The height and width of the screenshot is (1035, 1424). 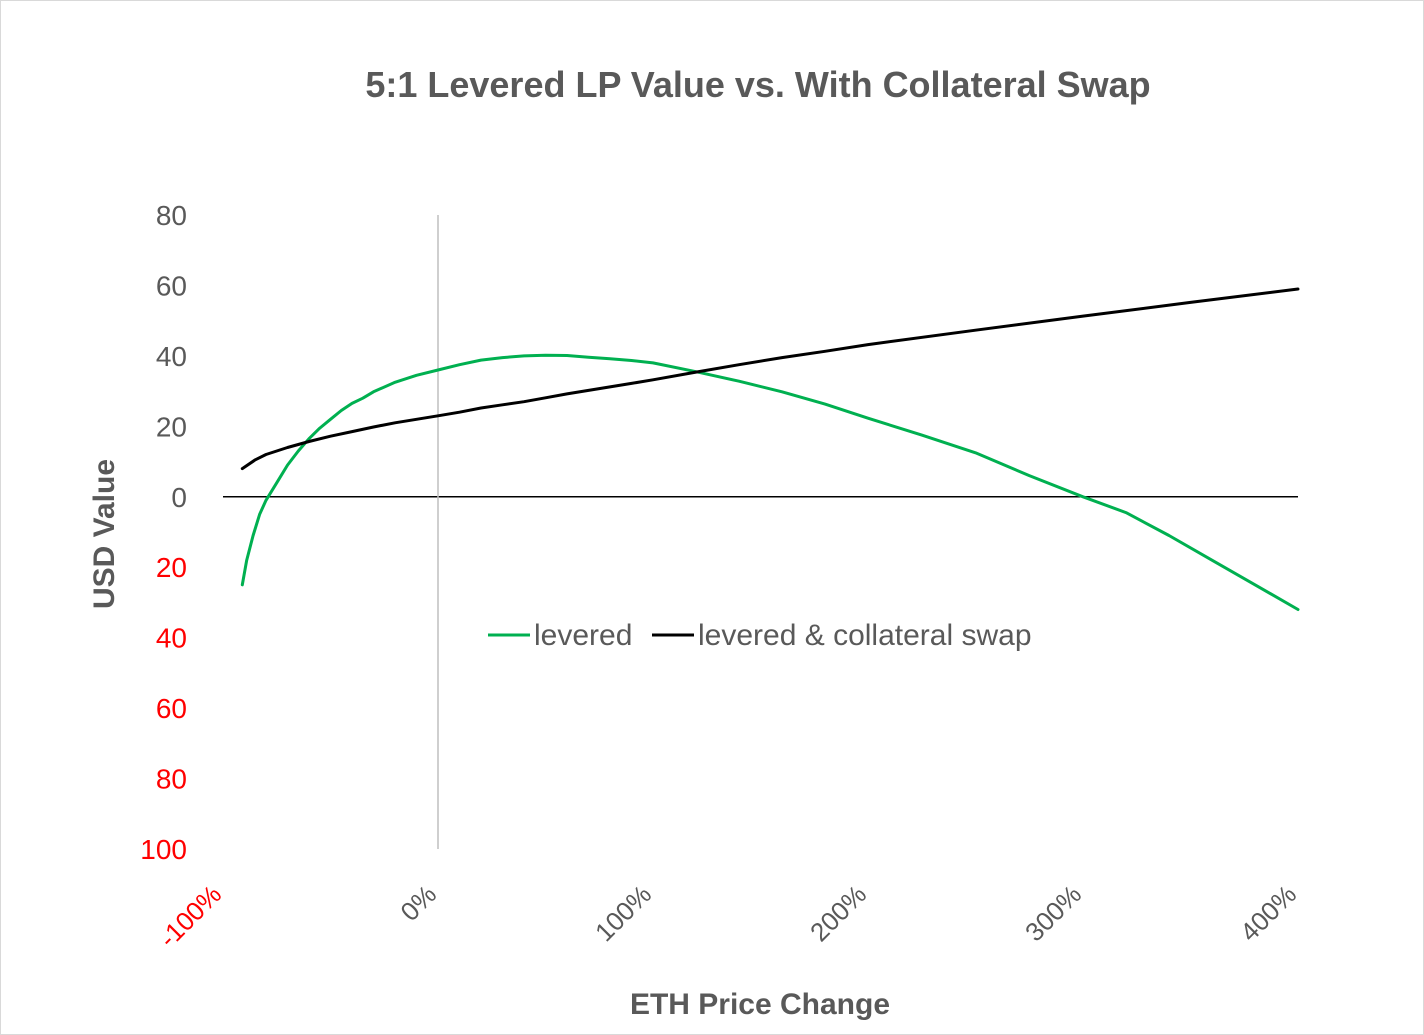 What do you see at coordinates (770, 379) in the screenshot?
I see `series-line-levered-collateral-swap` at bounding box center [770, 379].